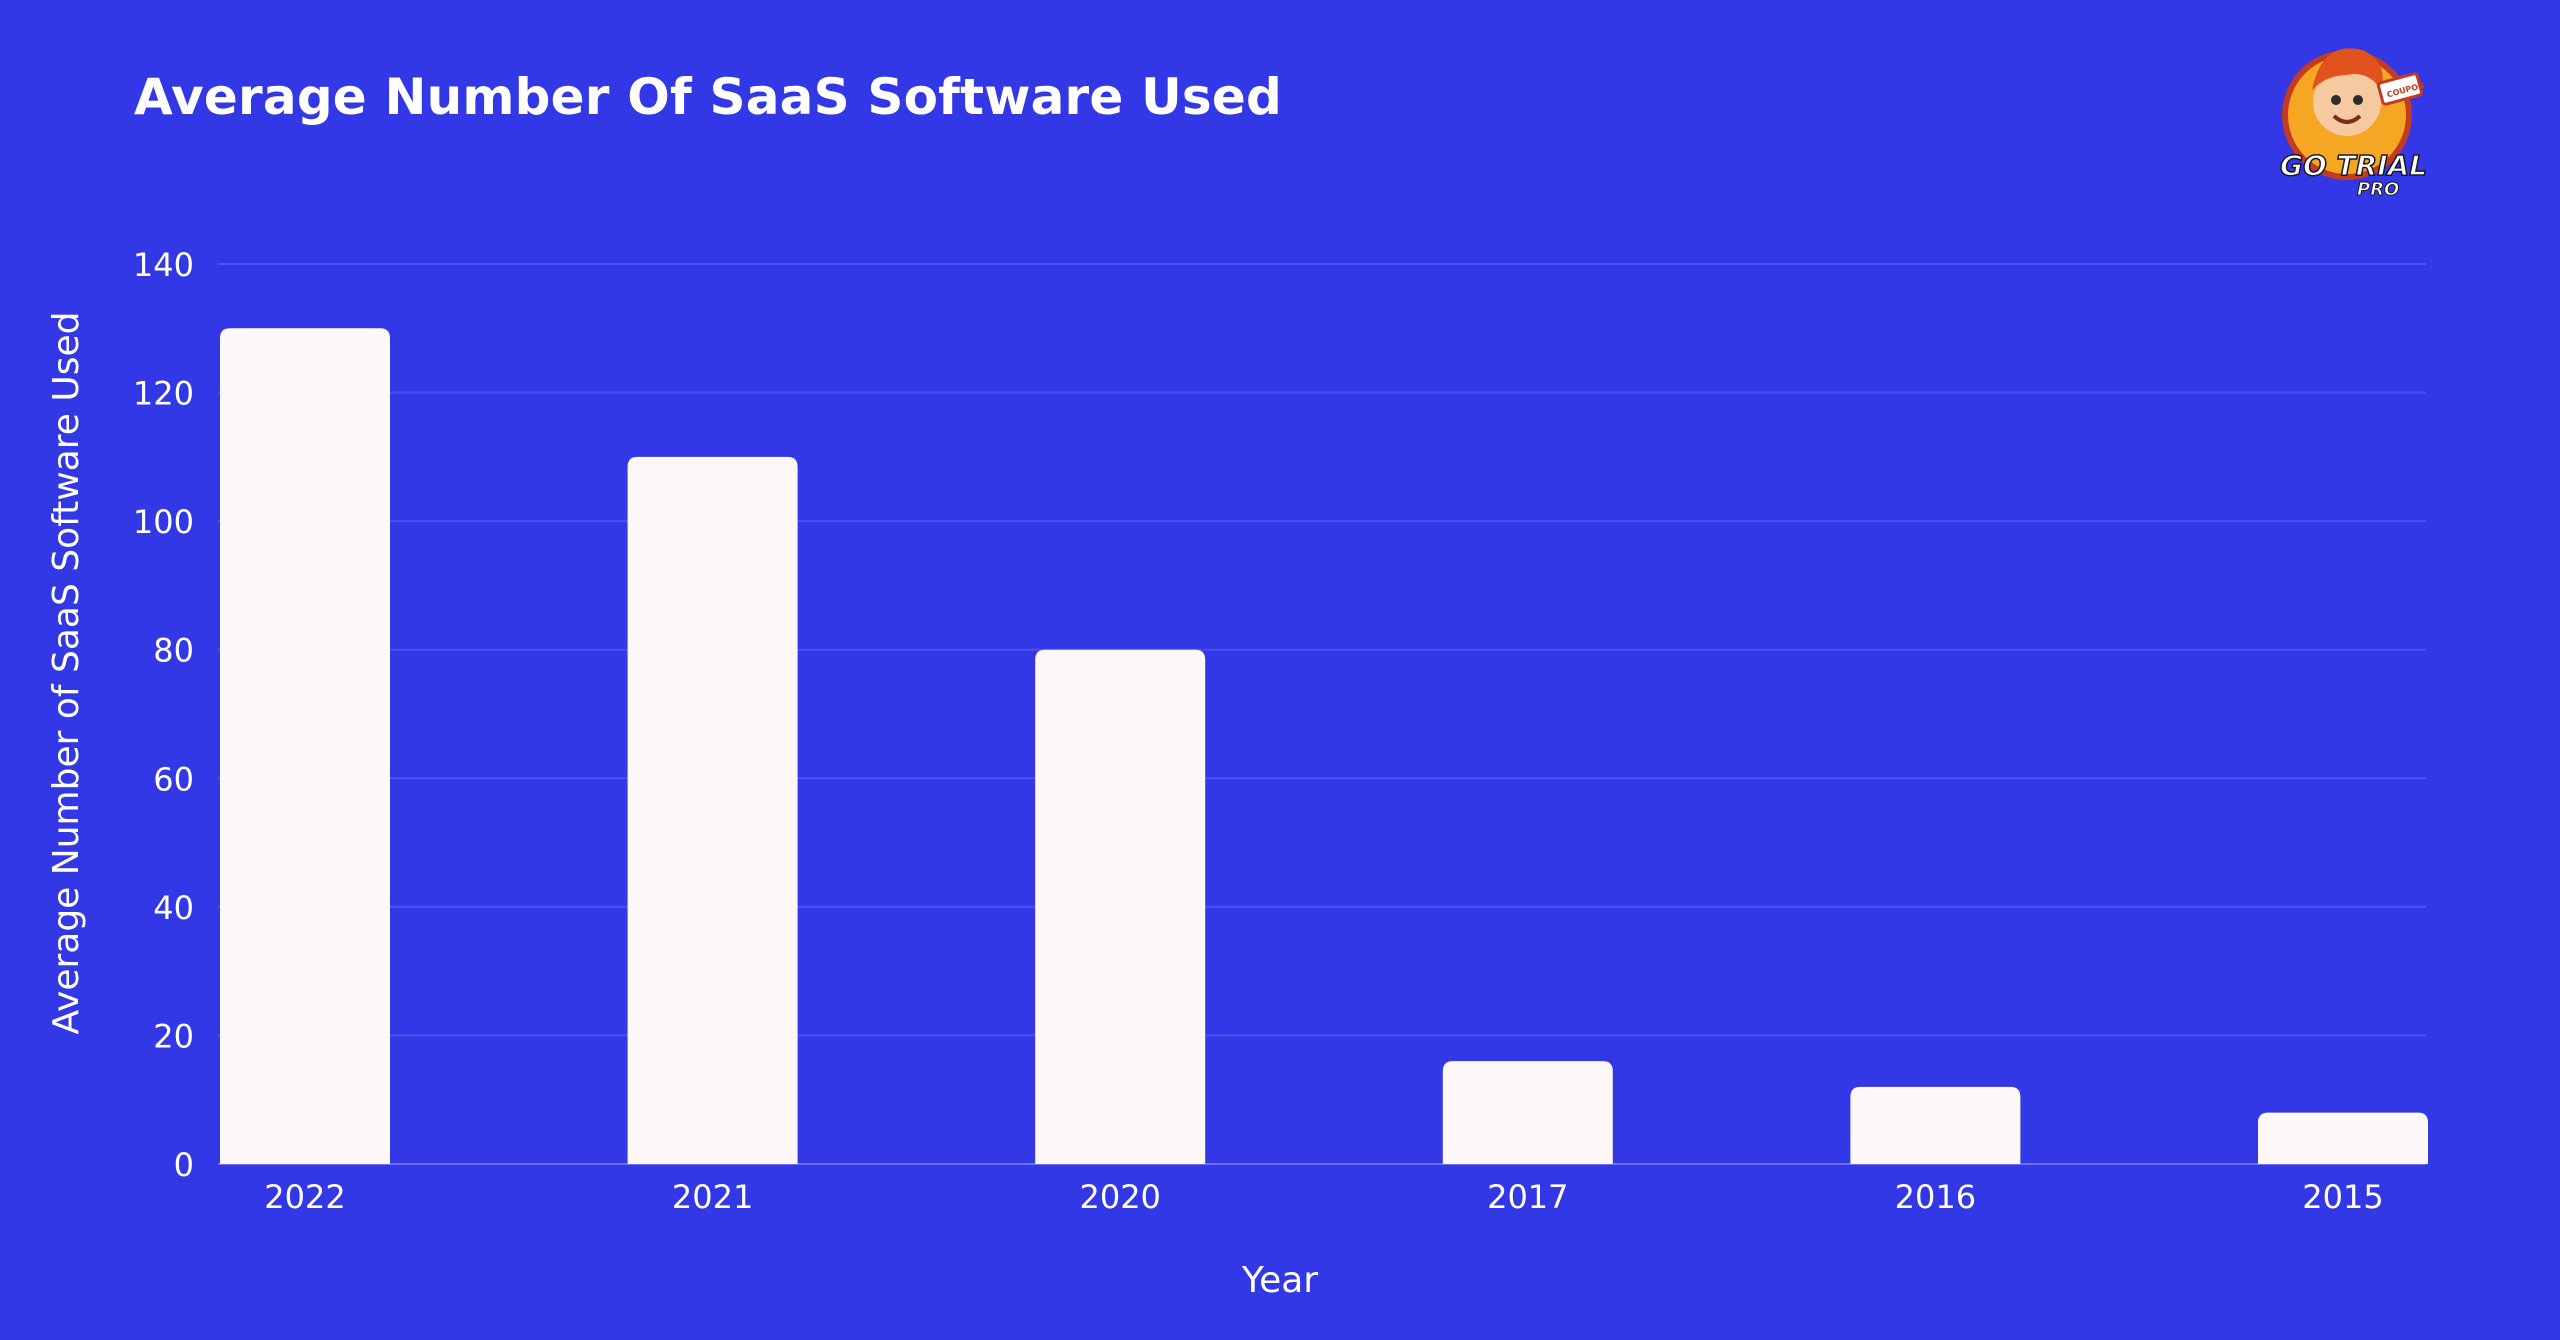  What do you see at coordinates (2347, 119) in the screenshot?
I see `logo-smile` at bounding box center [2347, 119].